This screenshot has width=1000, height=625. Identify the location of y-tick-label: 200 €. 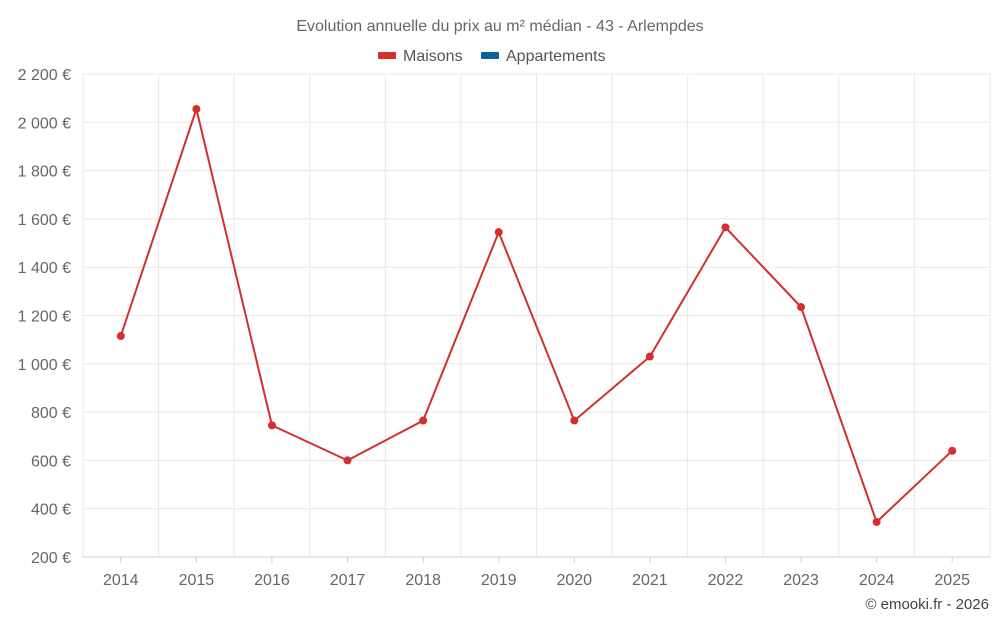
(51, 558).